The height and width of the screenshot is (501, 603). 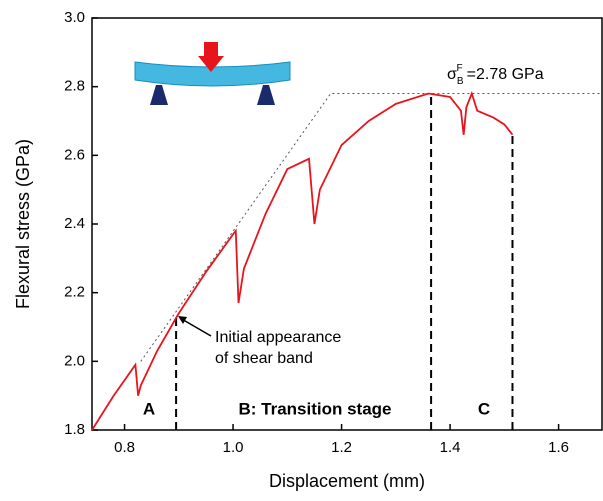 I want to click on sigma-label: σBF =2.78 GPa, so click(x=495, y=75).